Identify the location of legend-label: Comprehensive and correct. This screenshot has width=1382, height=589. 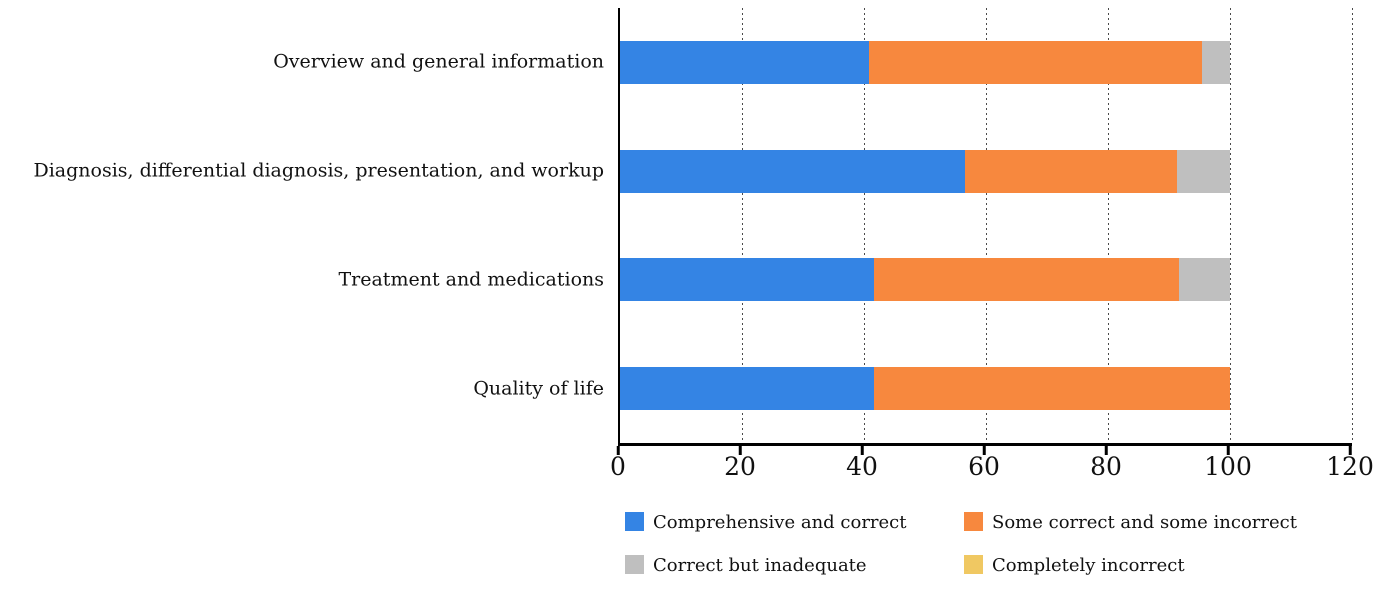
(780, 522).